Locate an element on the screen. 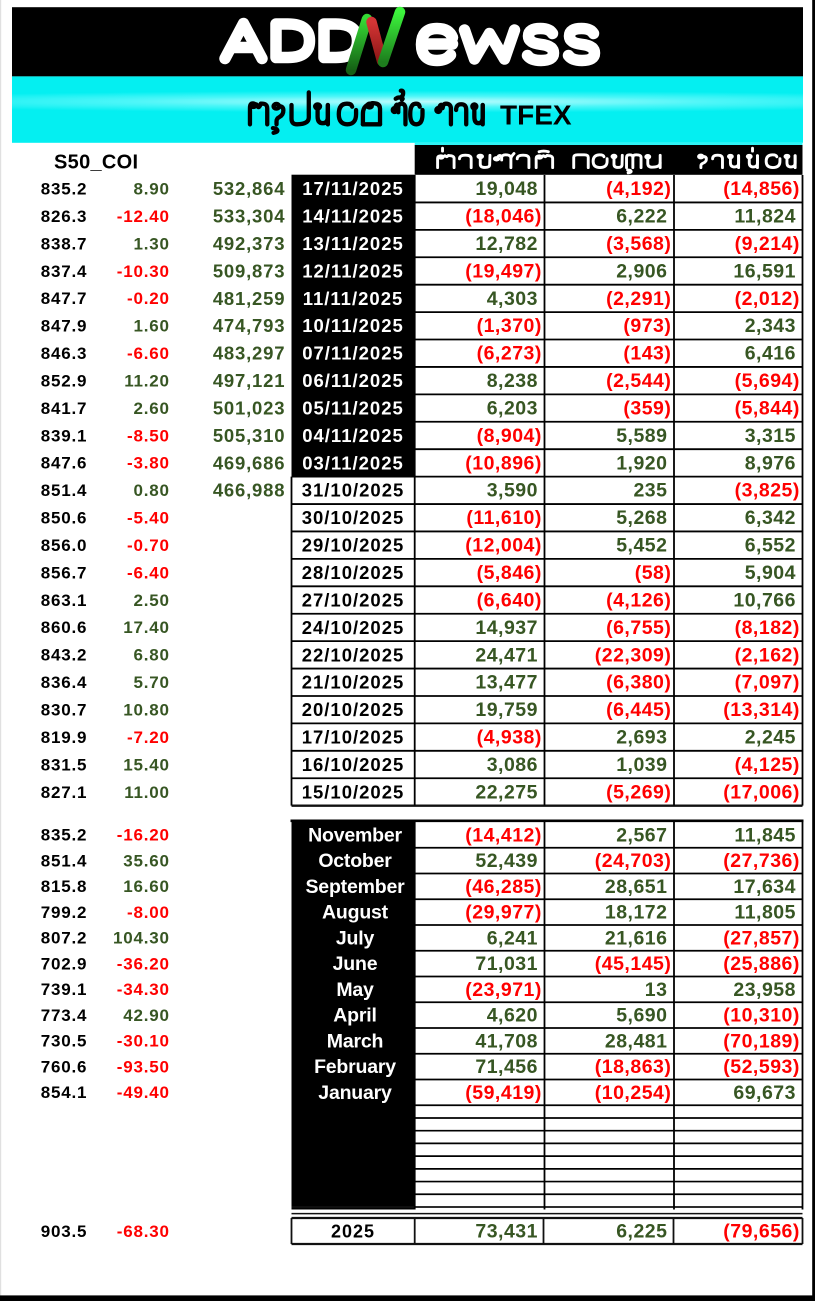 The width and height of the screenshot is (815, 1306). svg-text: 24,471 is located at coordinates (506, 655).